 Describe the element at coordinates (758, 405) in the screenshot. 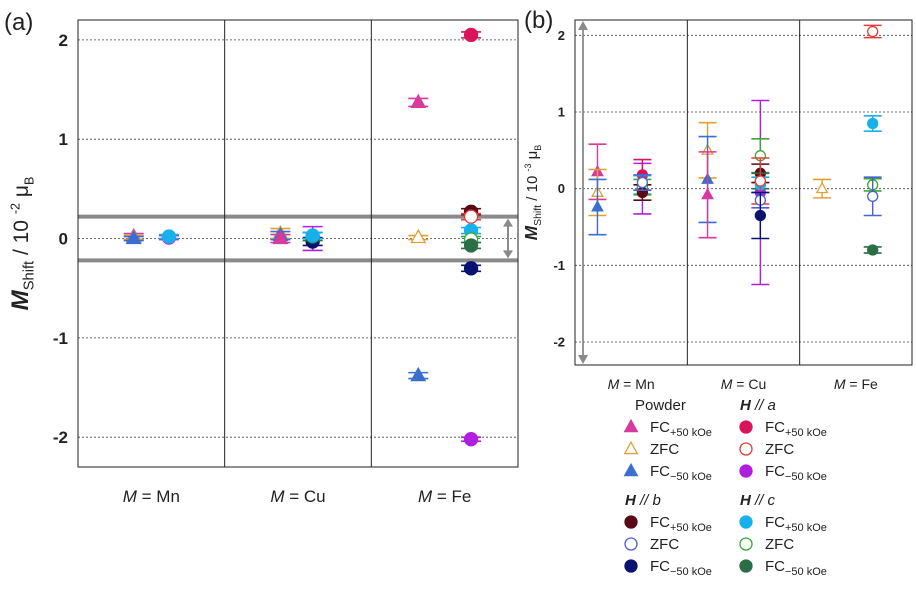

I see `legend-group-heading: H // a` at that location.